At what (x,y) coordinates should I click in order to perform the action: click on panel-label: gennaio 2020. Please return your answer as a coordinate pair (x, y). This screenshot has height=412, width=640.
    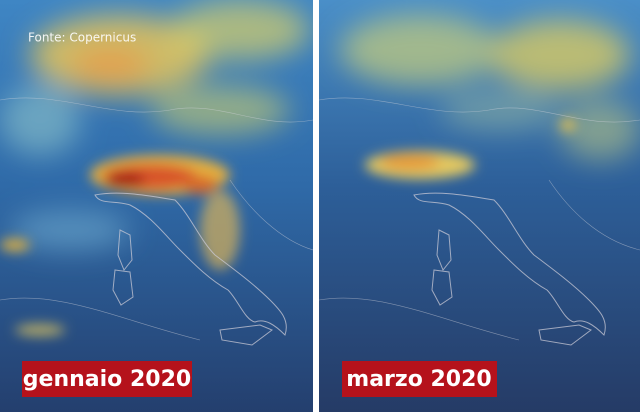
    Looking at the image, I should click on (107, 379).